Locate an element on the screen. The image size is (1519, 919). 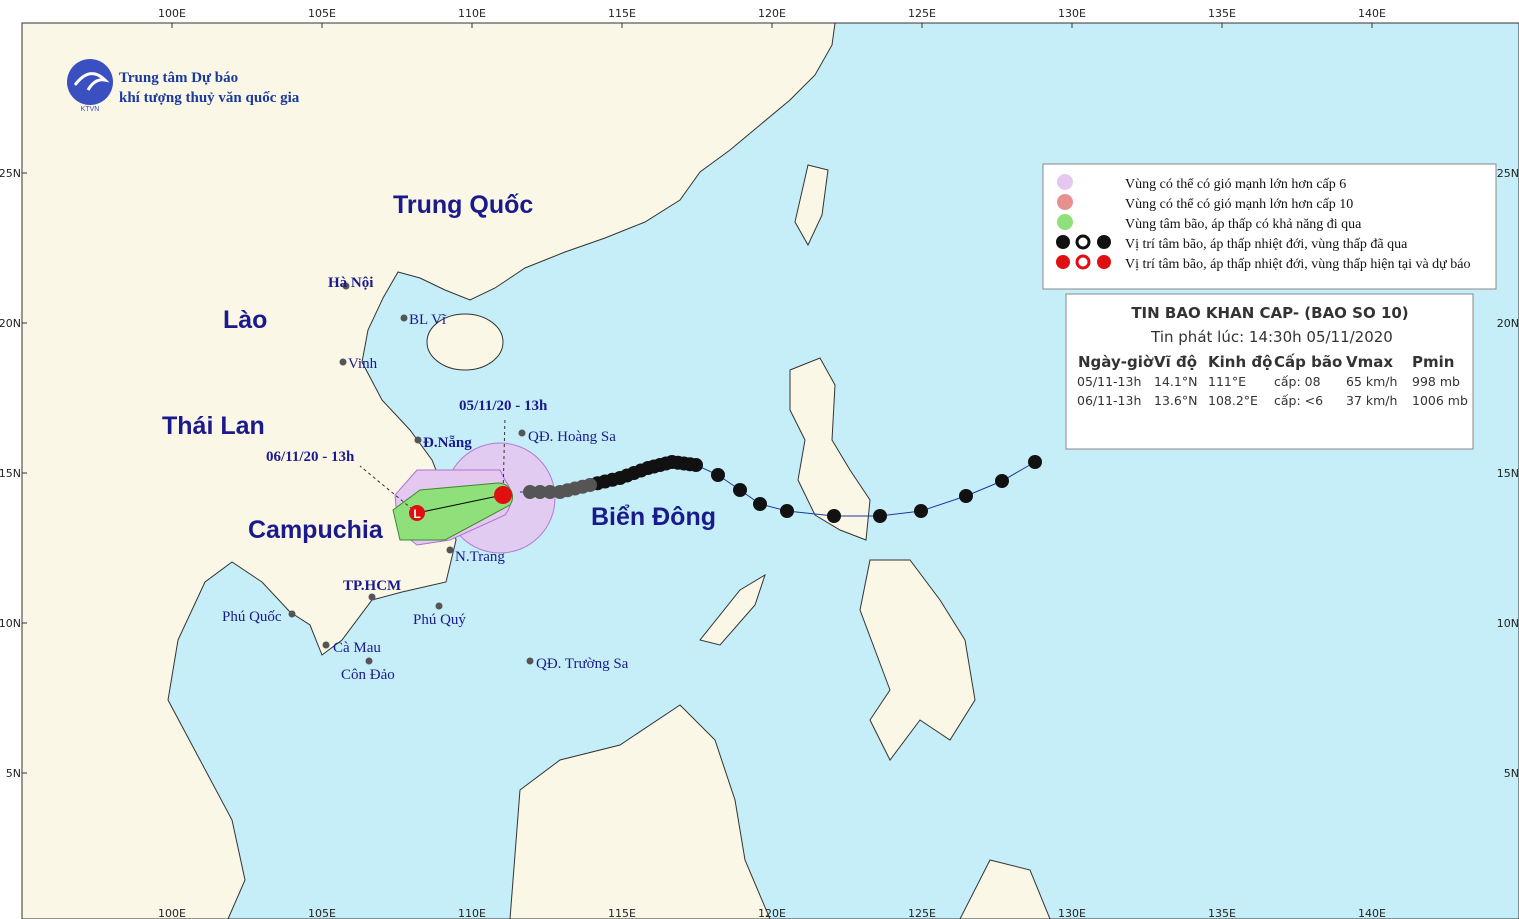
low-symbol: L is located at coordinates (416, 514).